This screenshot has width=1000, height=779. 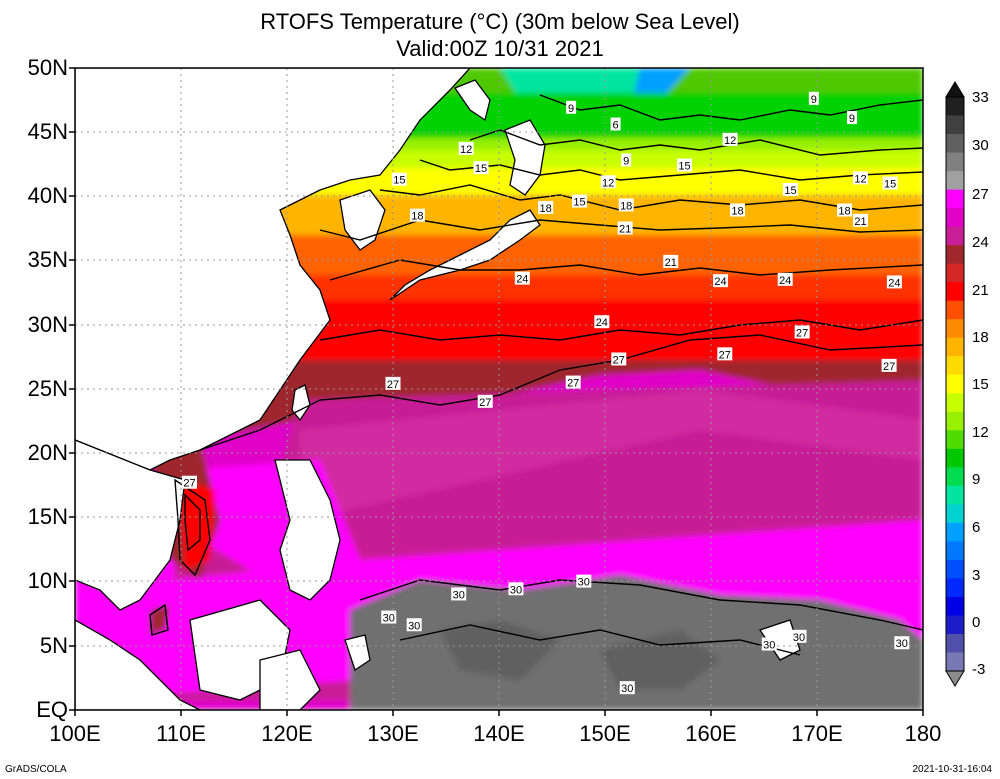 I want to click on lat-label: 40N, so click(x=47, y=195).